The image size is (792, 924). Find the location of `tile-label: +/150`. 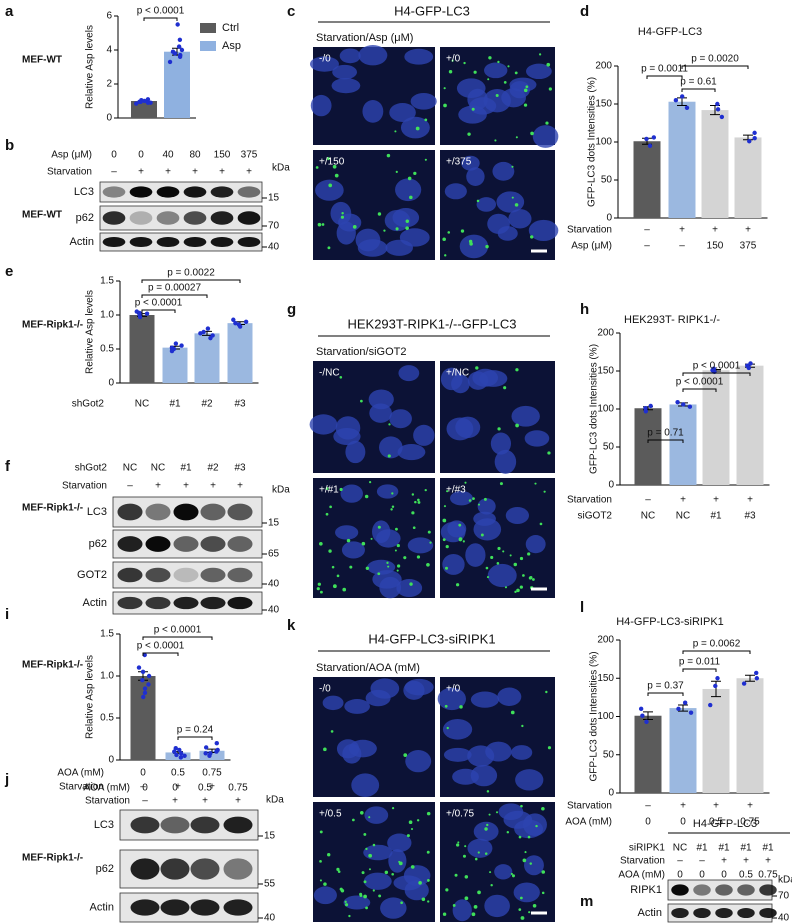

tile-label: +/150 is located at coordinates (332, 162).